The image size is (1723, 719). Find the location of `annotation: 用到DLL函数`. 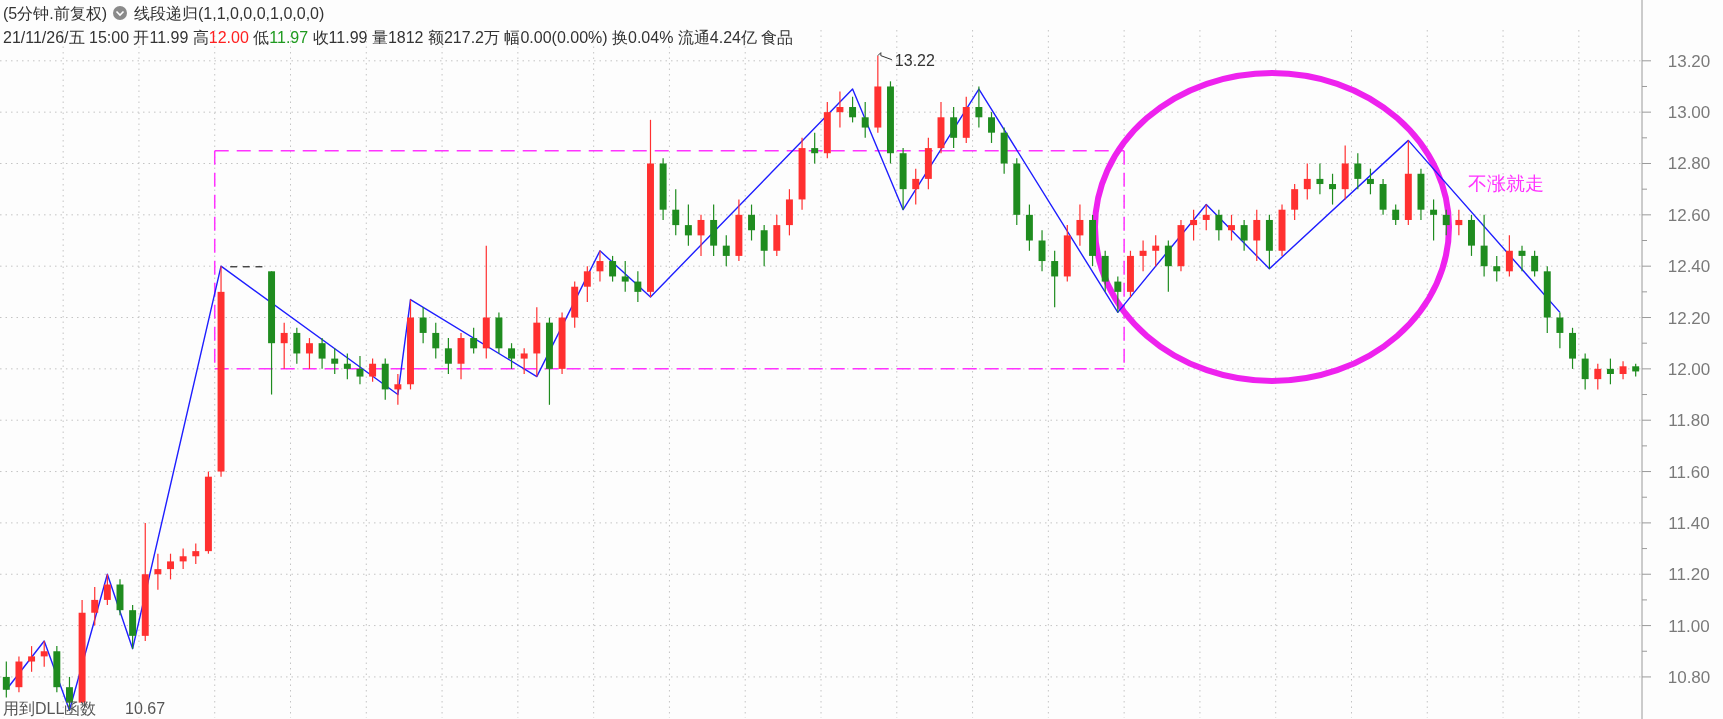

annotation: 用到DLL函数 is located at coordinates (50, 708).